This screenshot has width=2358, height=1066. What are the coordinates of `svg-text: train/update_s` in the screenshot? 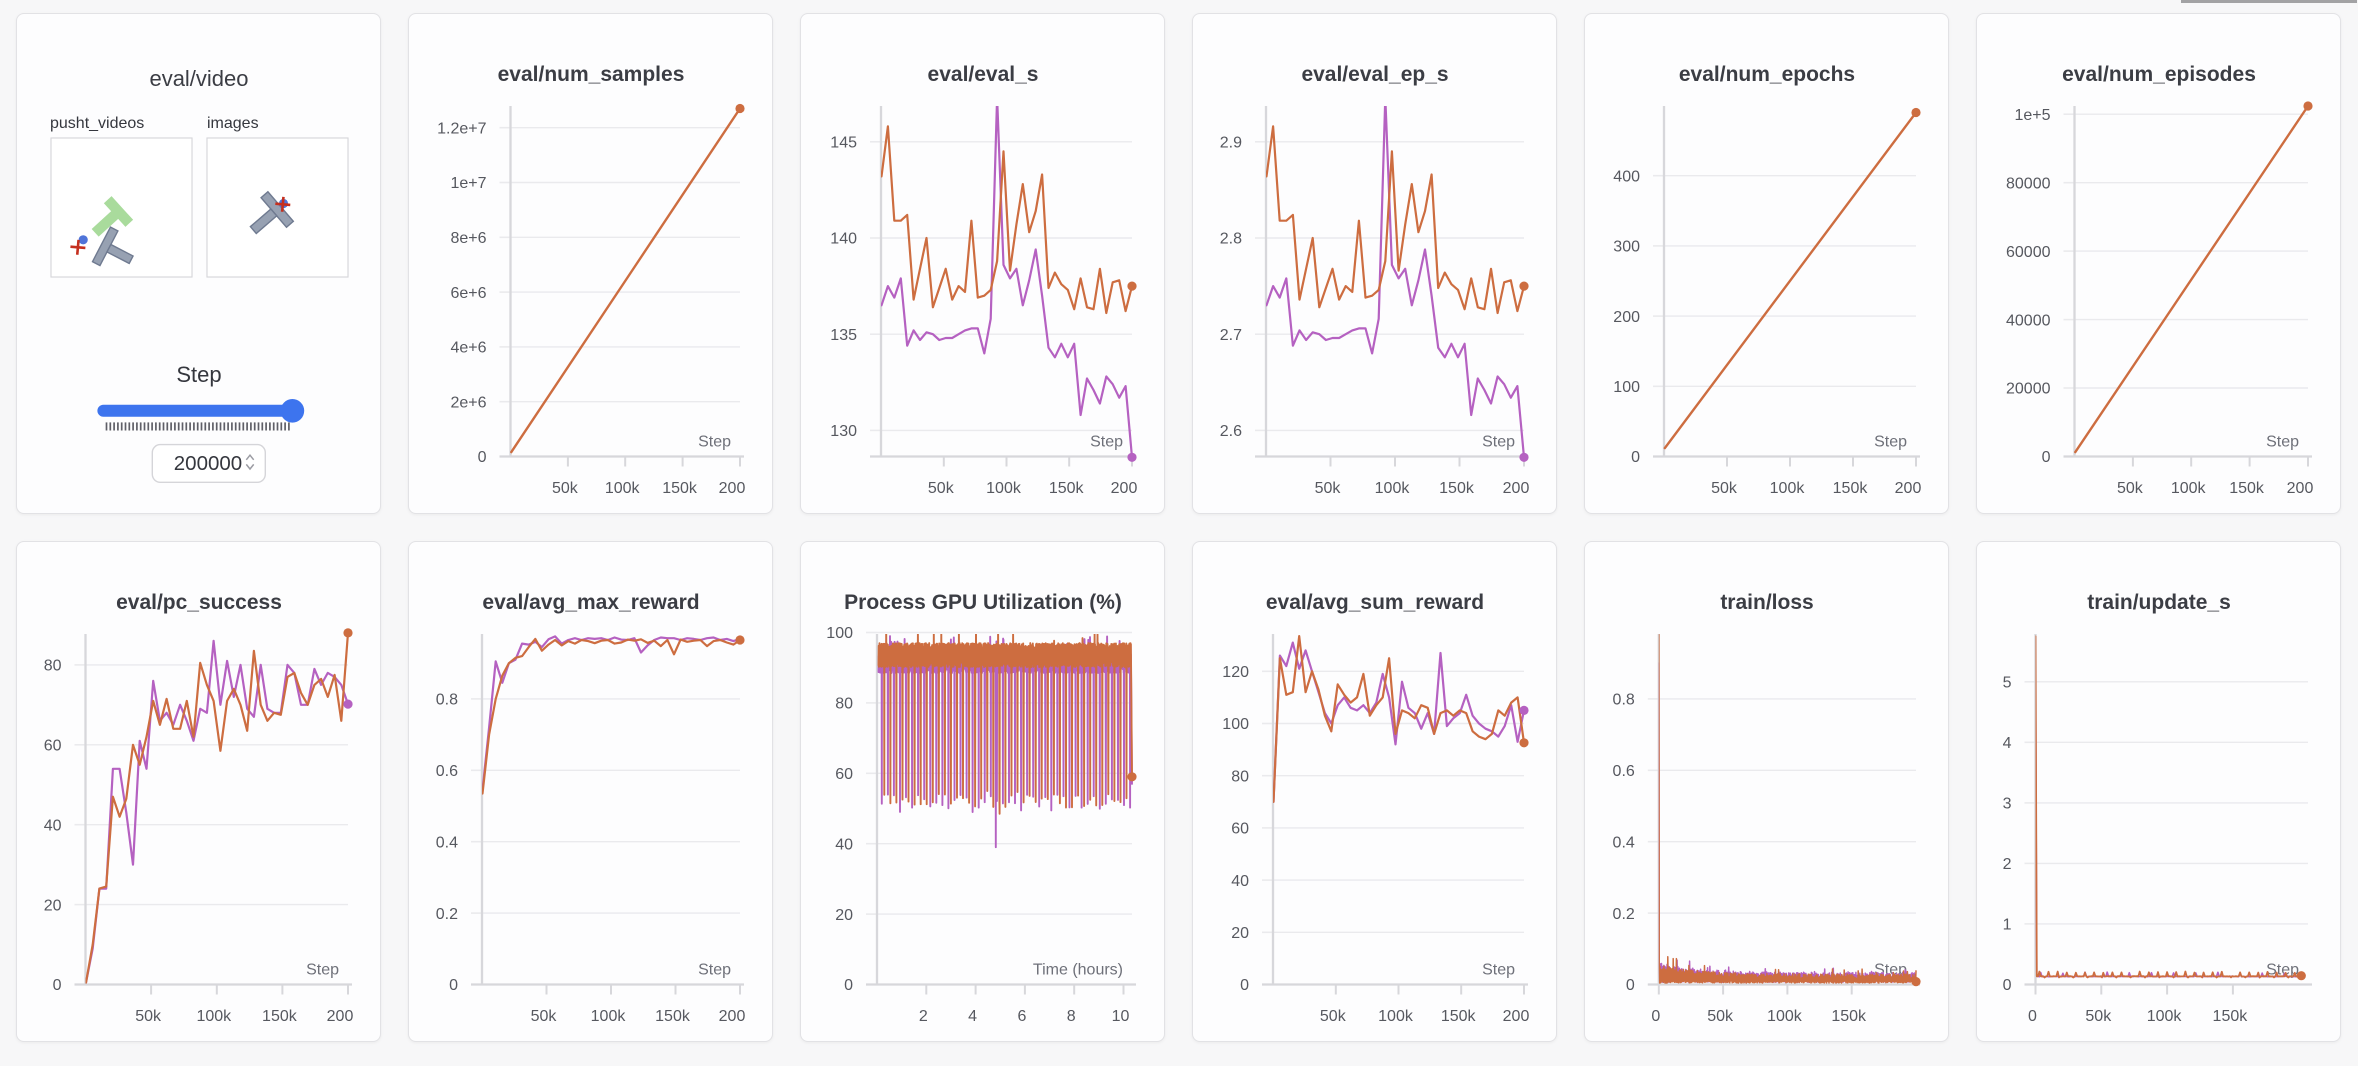 It's located at (2159, 602).